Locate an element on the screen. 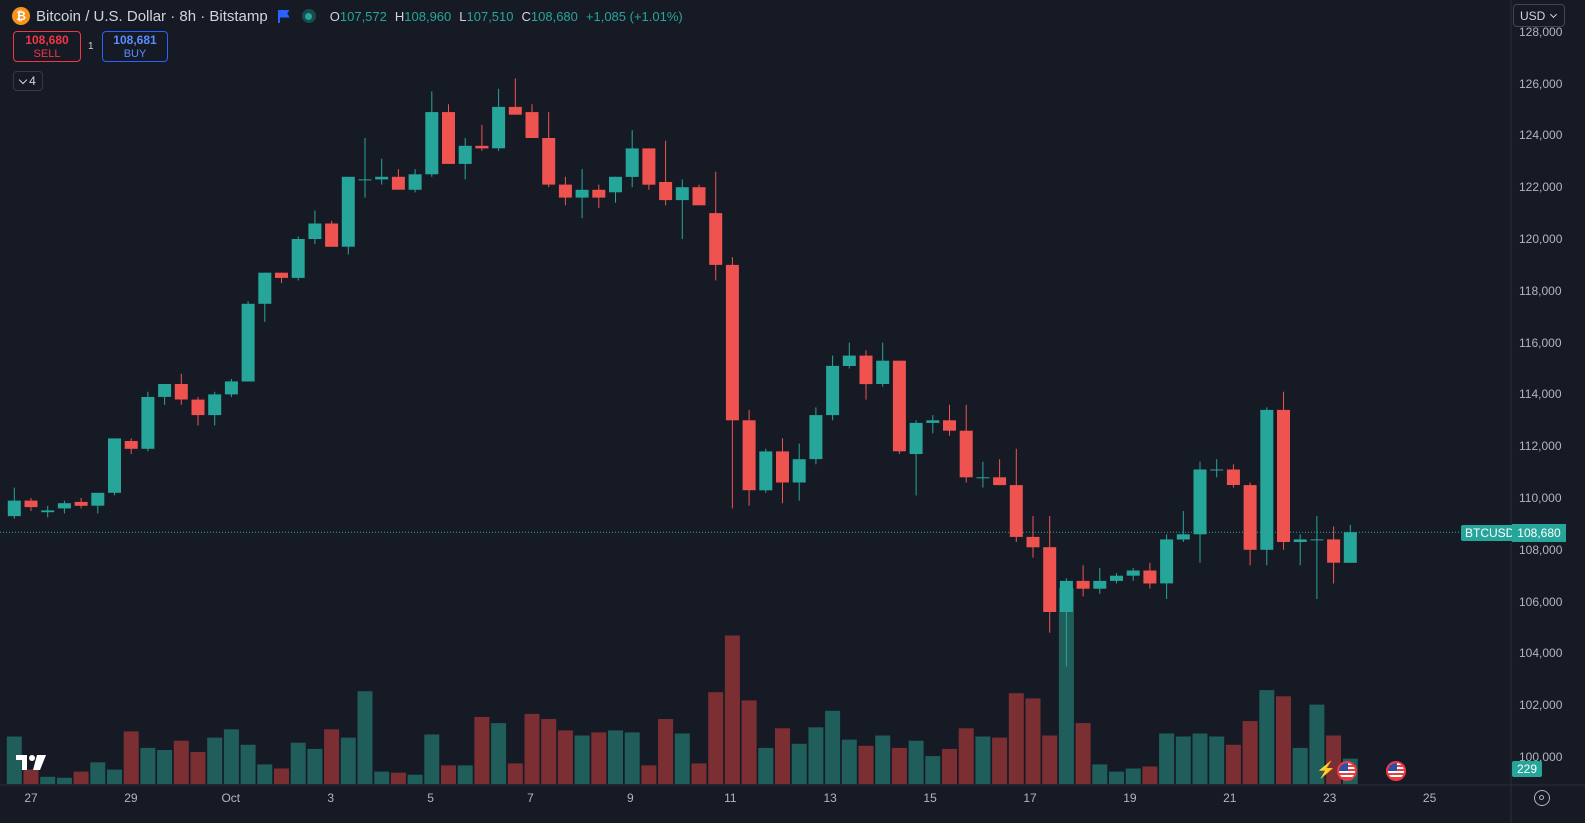  sell-button: 108,680 SELL is located at coordinates (47, 46).